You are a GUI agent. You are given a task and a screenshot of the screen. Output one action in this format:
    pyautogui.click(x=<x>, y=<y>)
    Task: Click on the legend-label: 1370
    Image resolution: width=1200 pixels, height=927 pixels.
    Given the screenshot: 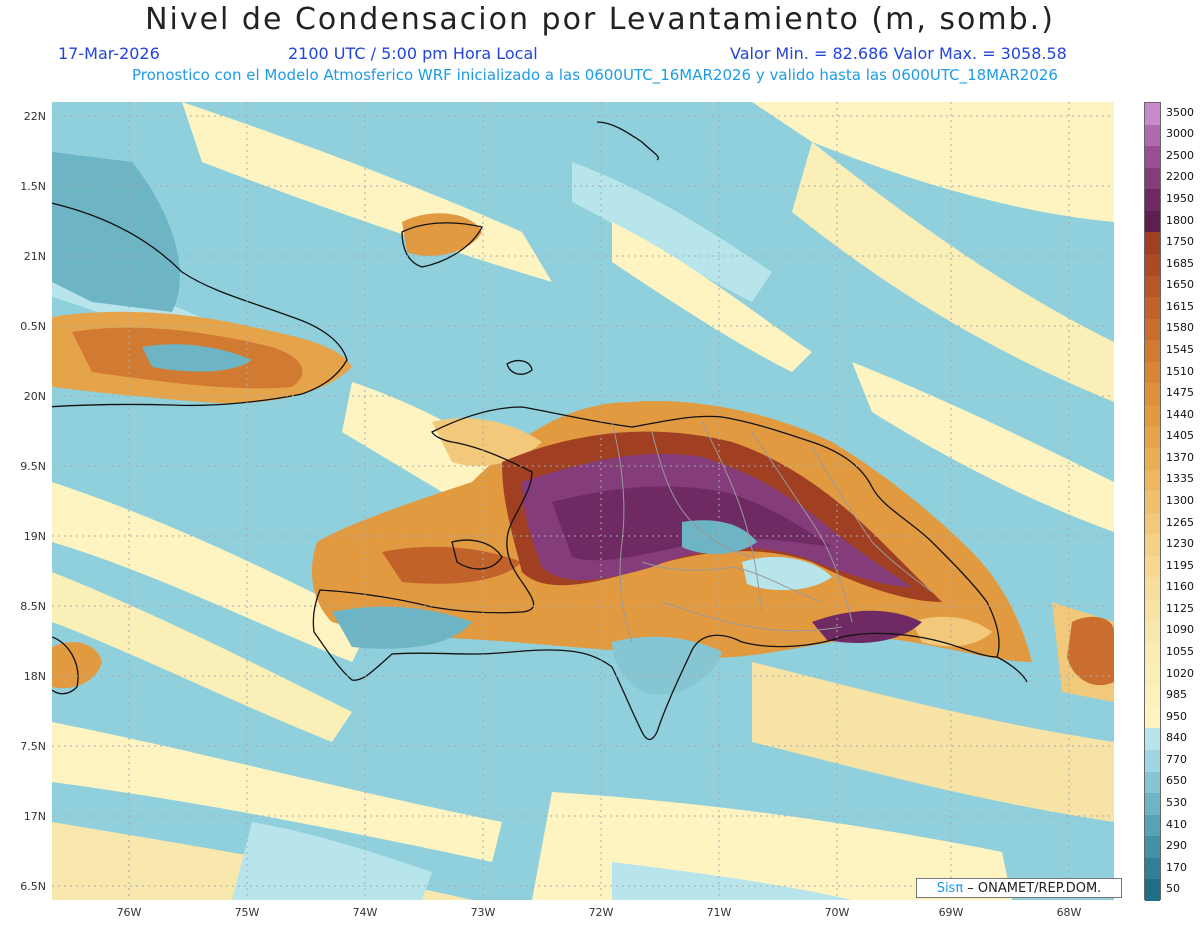 What is the action you would take?
    pyautogui.click(x=1180, y=457)
    